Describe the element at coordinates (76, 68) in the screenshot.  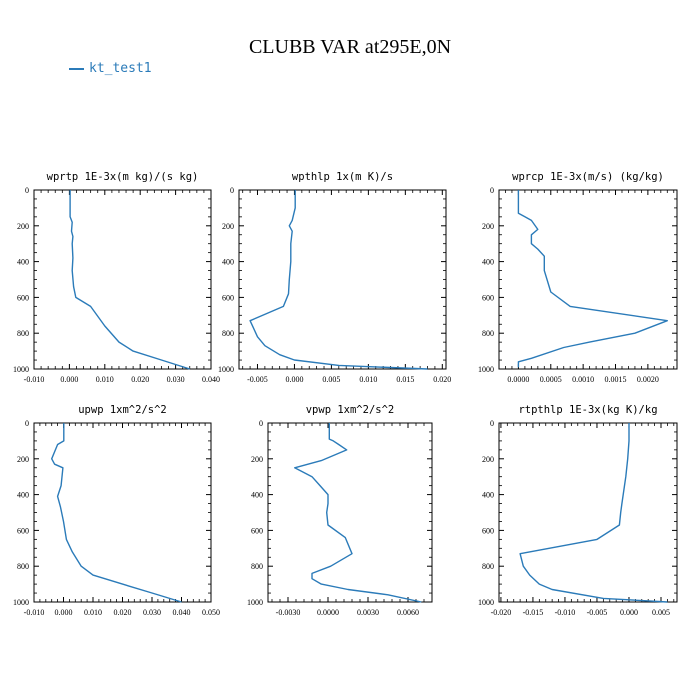
I see `legend-swatch` at that location.